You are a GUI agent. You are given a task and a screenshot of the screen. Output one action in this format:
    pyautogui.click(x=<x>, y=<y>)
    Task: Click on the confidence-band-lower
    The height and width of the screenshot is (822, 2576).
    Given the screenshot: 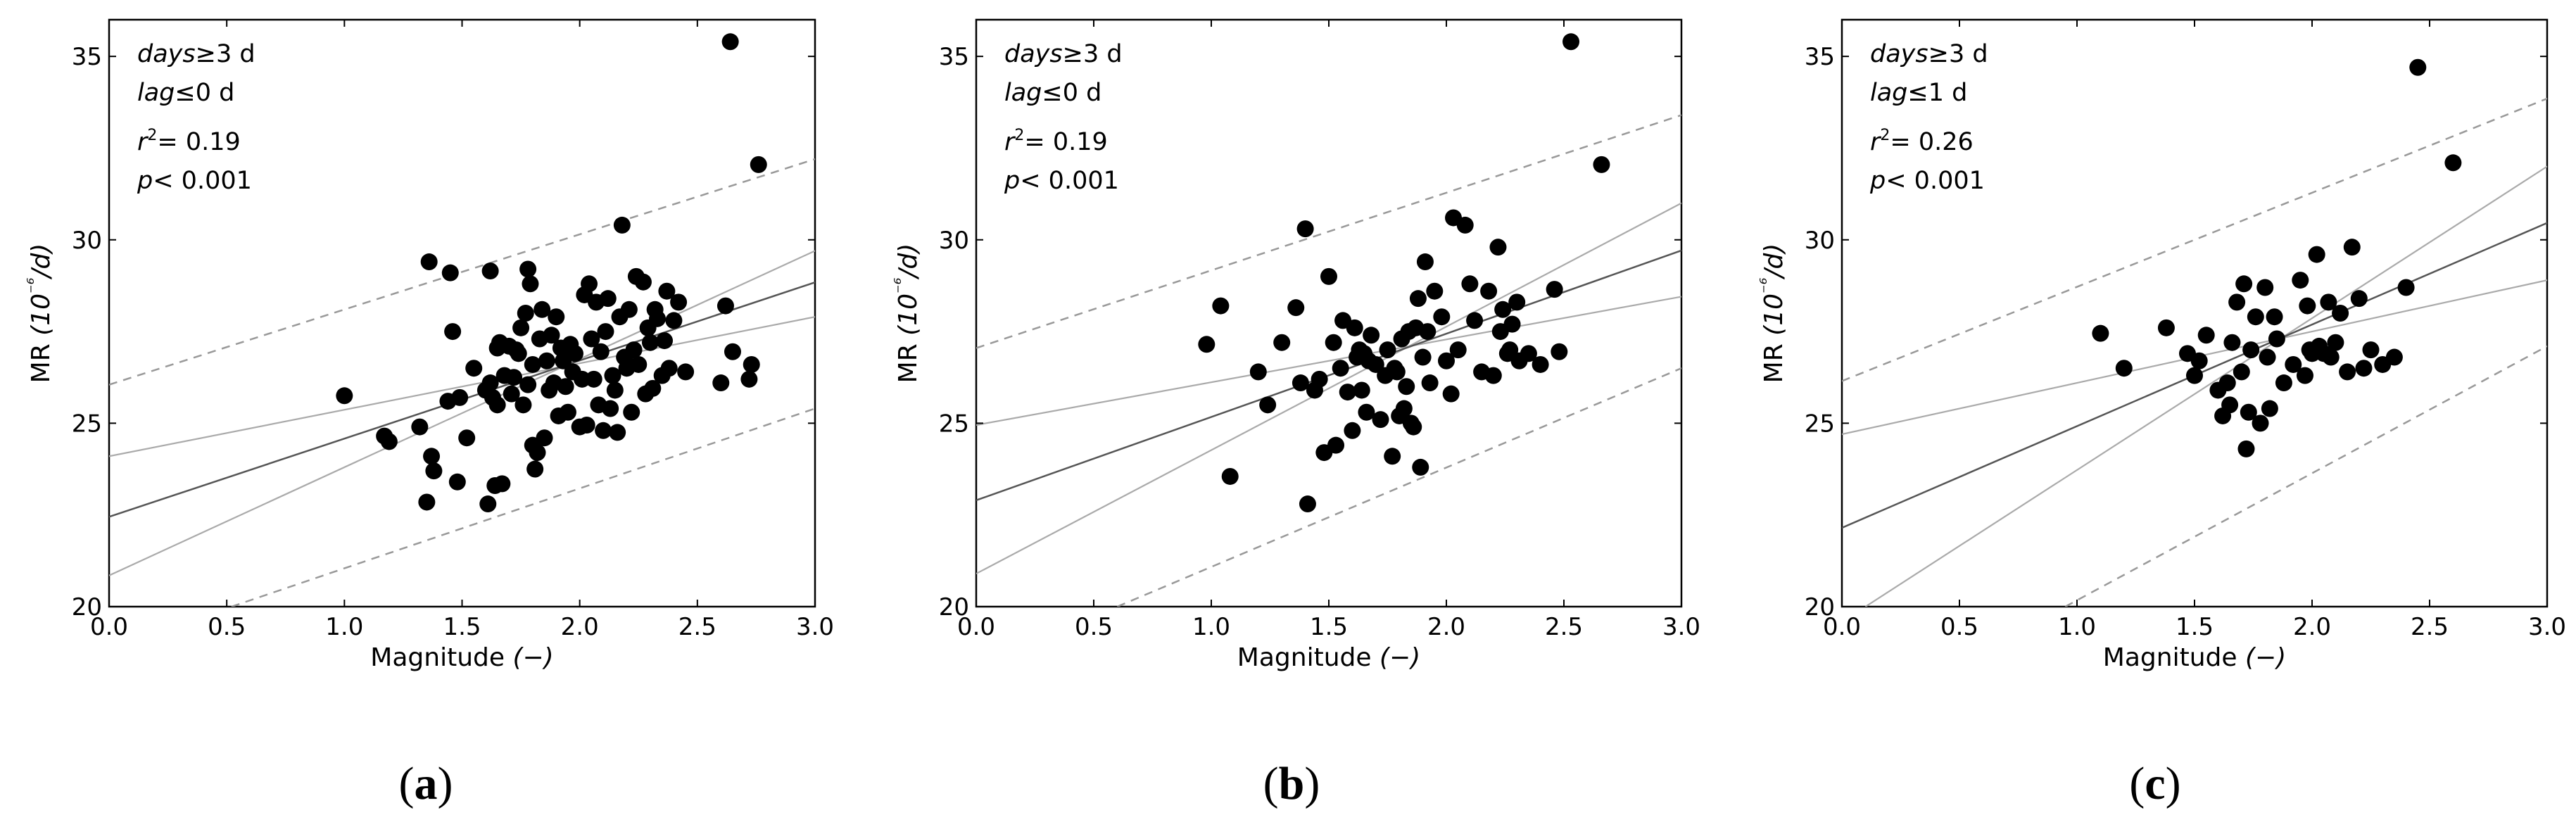 What is the action you would take?
    pyautogui.click(x=462, y=413)
    